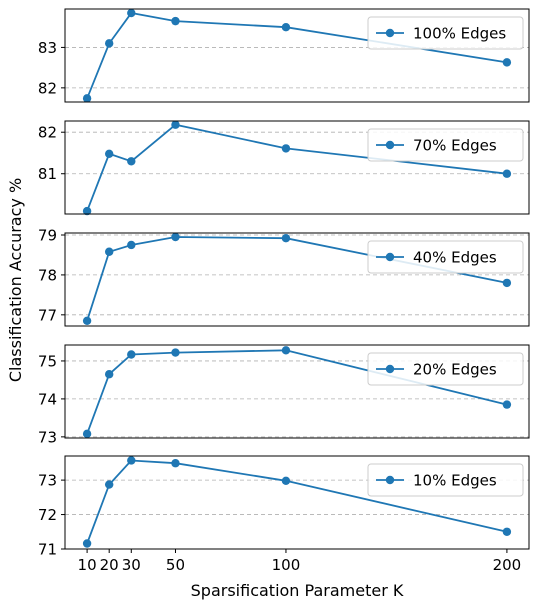 The height and width of the screenshot is (610, 539). I want to click on legend-label: 20% Edges, so click(455, 370).